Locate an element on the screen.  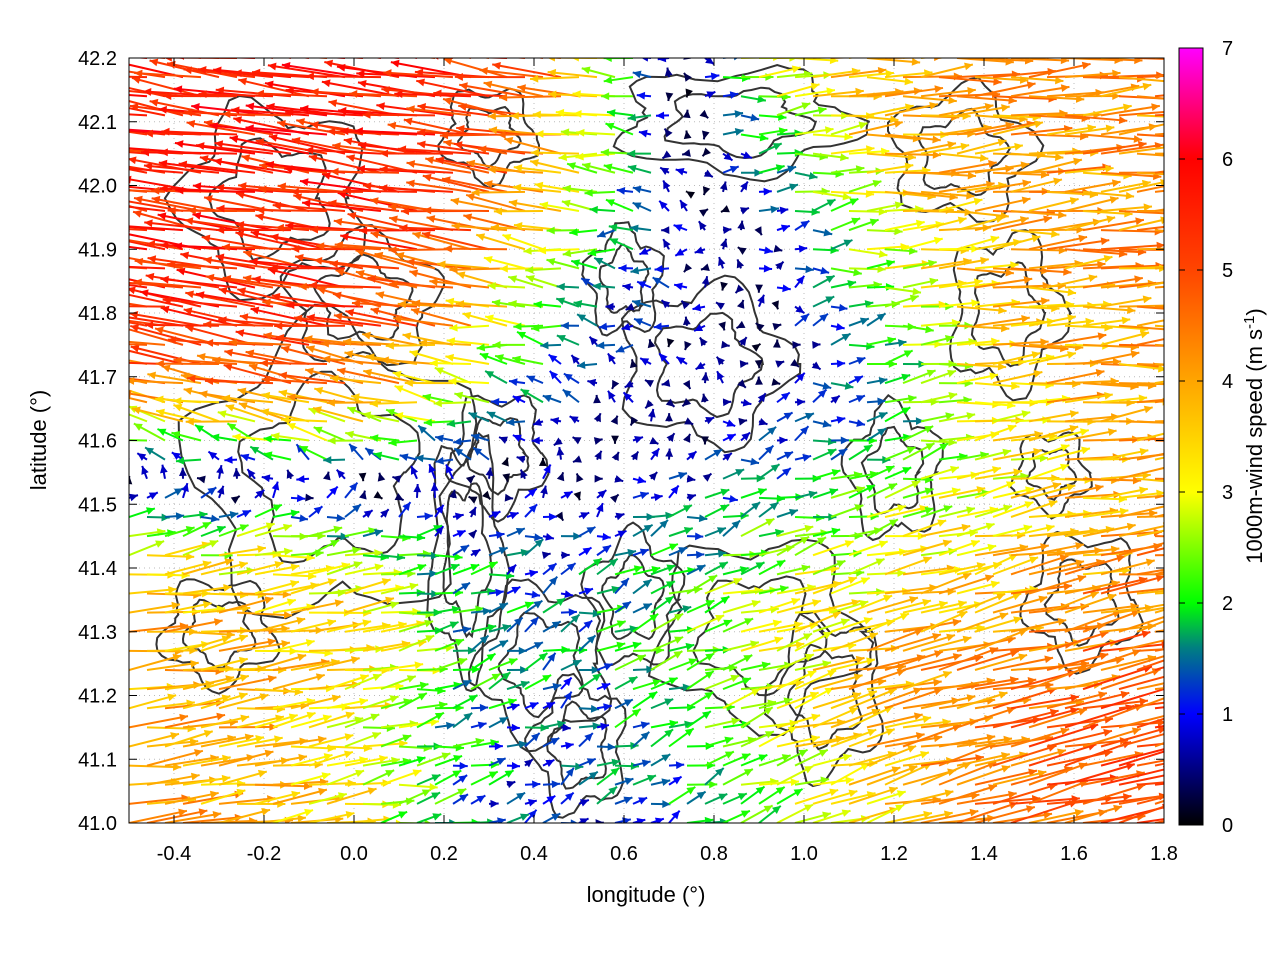
colorbar-tick-label: 1 is located at coordinates (1227, 715).